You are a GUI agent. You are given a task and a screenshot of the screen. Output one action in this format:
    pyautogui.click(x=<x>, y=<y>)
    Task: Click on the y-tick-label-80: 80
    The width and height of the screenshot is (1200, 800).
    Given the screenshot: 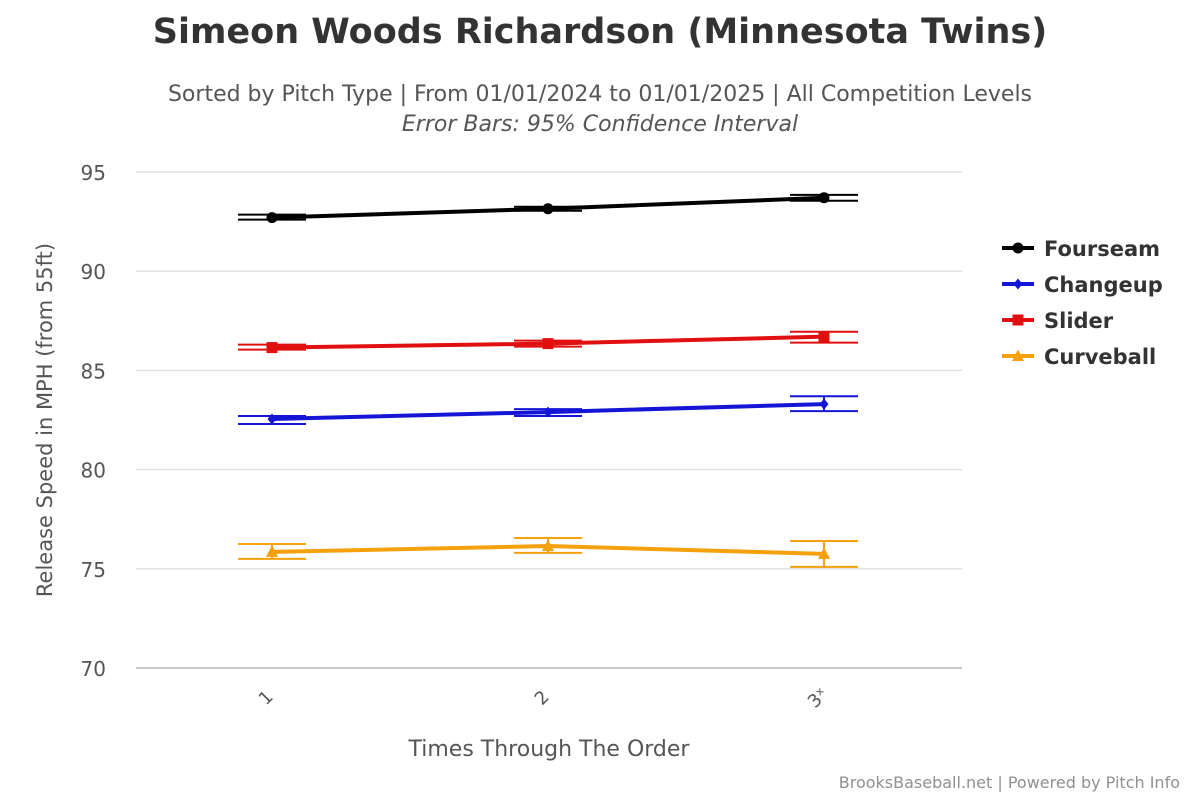 What is the action you would take?
    pyautogui.click(x=93, y=471)
    